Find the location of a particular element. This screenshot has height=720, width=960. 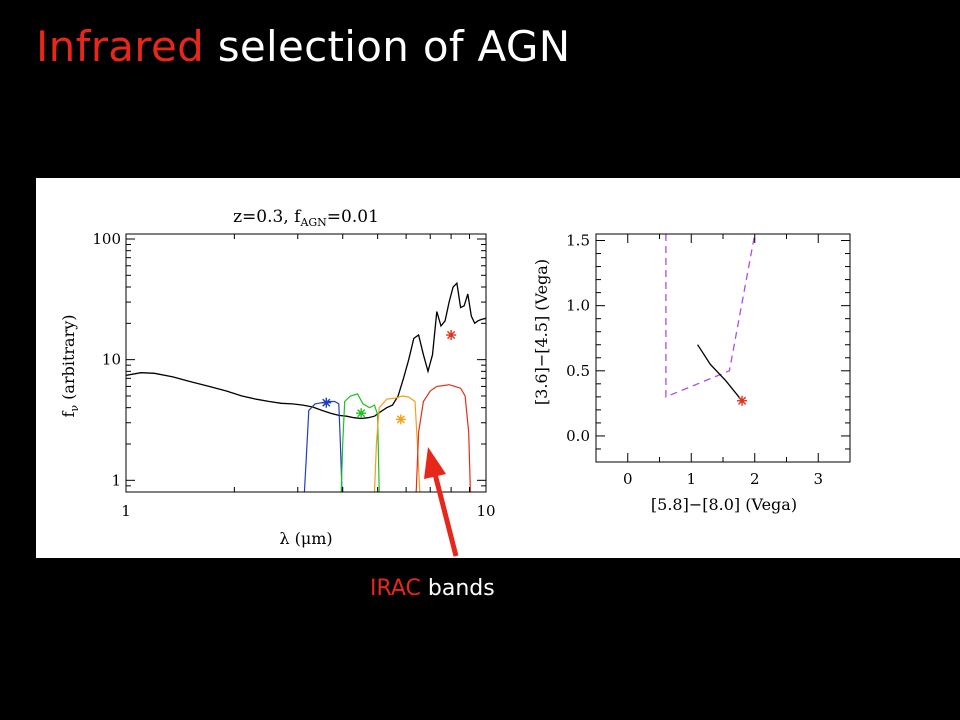

color-y-tick-label: 0.5 is located at coordinates (578, 371).